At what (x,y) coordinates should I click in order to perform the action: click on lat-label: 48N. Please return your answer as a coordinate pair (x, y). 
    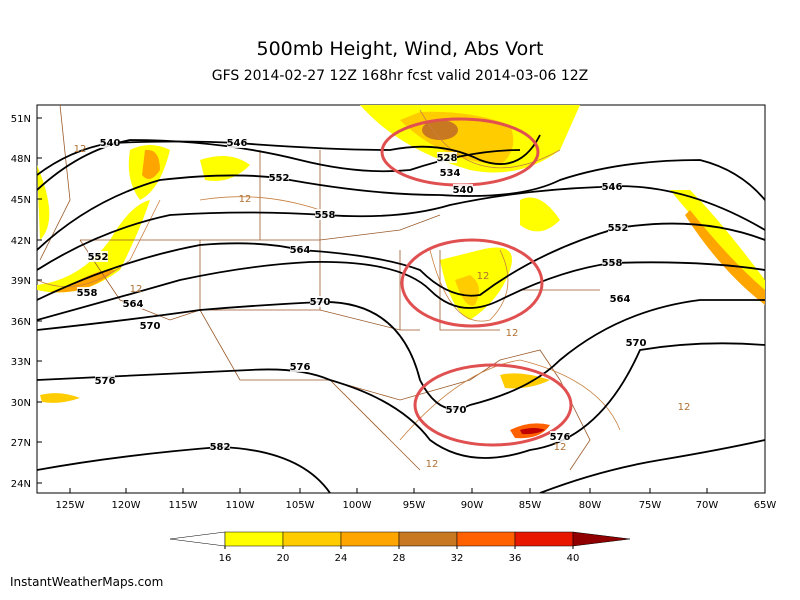
    Looking at the image, I should click on (21, 159).